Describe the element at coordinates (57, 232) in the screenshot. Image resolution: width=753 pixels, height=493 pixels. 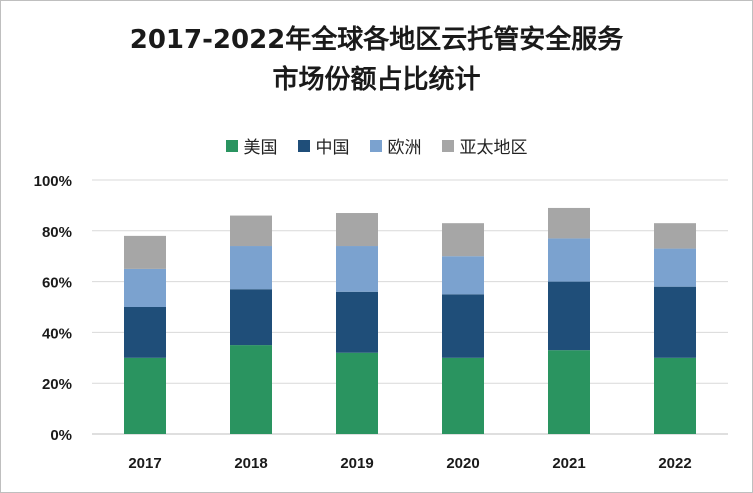
I see `y-tick-label: 80%` at that location.